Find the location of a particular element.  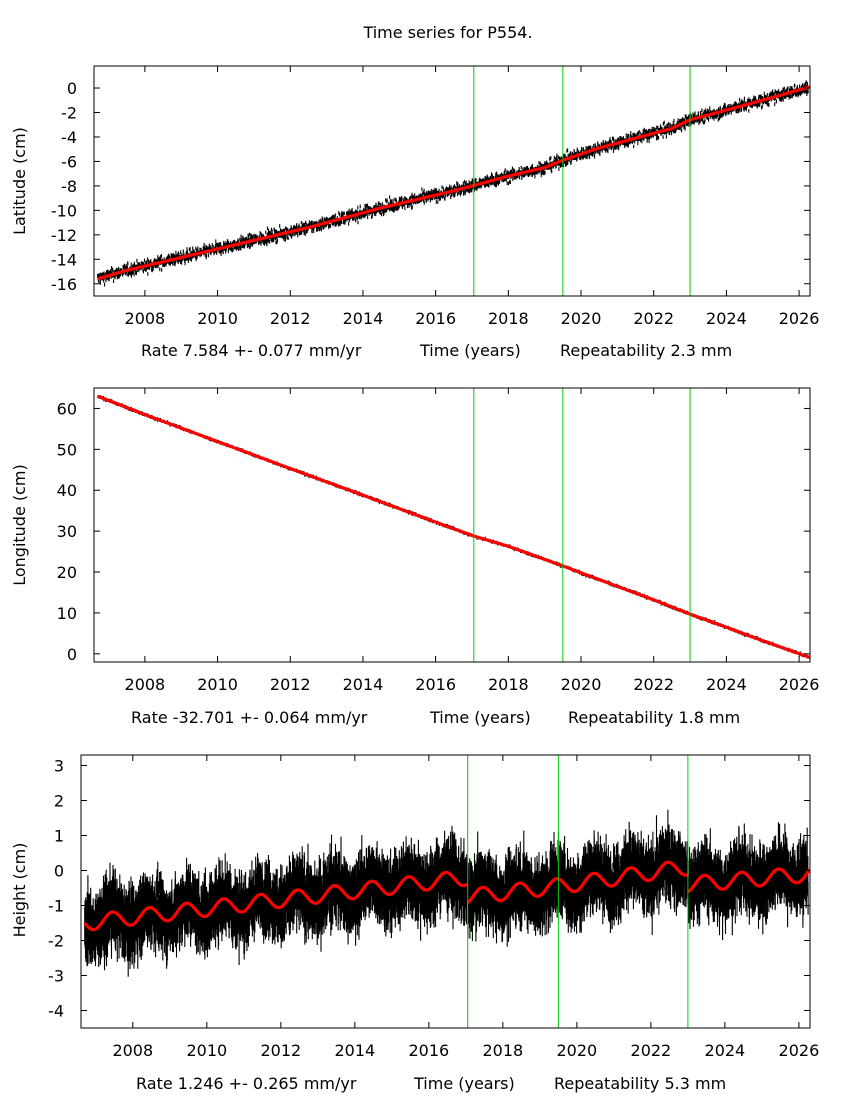

latitude-x-tick-label: 2020 is located at coordinates (581, 318).